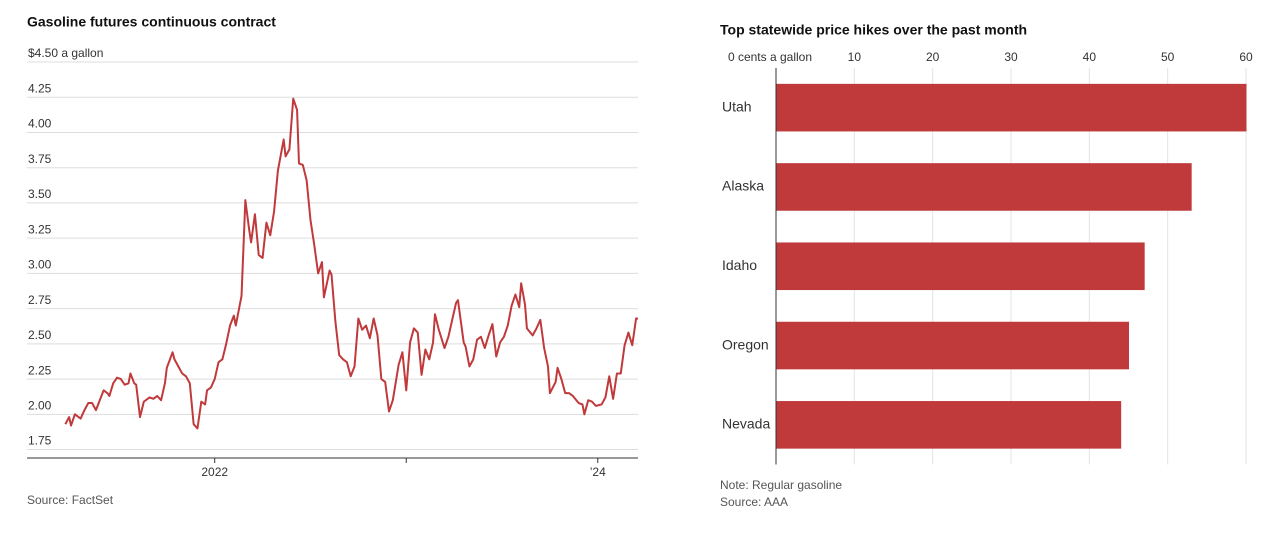 The height and width of the screenshot is (552, 1273). I want to click on category-label: Idaho, so click(739, 265).